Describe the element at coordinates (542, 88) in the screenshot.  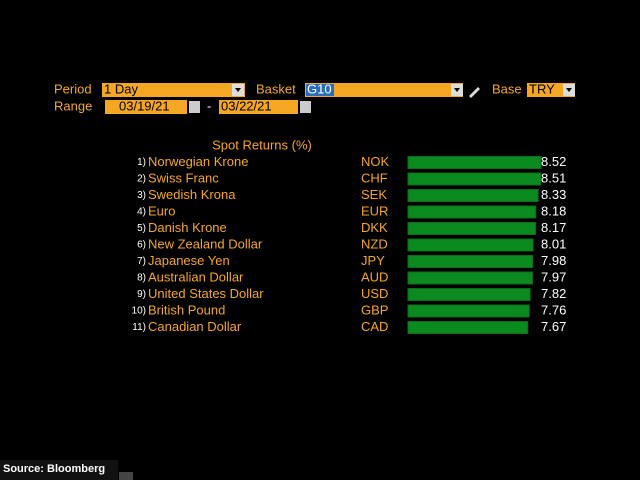
I see `base-value: TRY` at that location.